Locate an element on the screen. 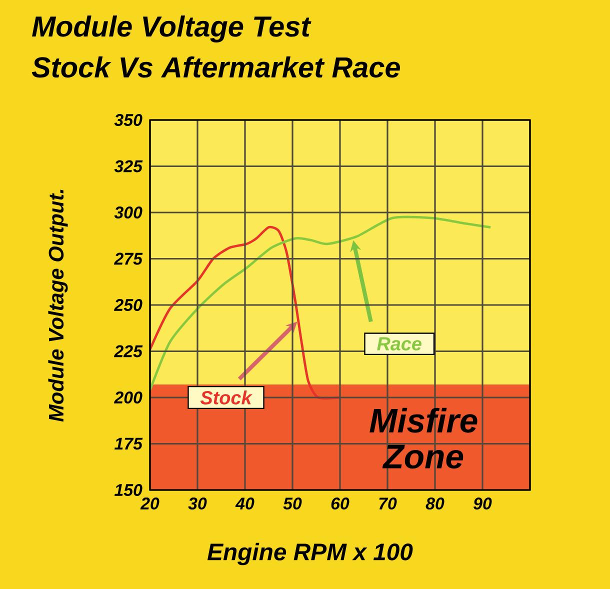  y-tick-label: 300 is located at coordinates (128, 212).